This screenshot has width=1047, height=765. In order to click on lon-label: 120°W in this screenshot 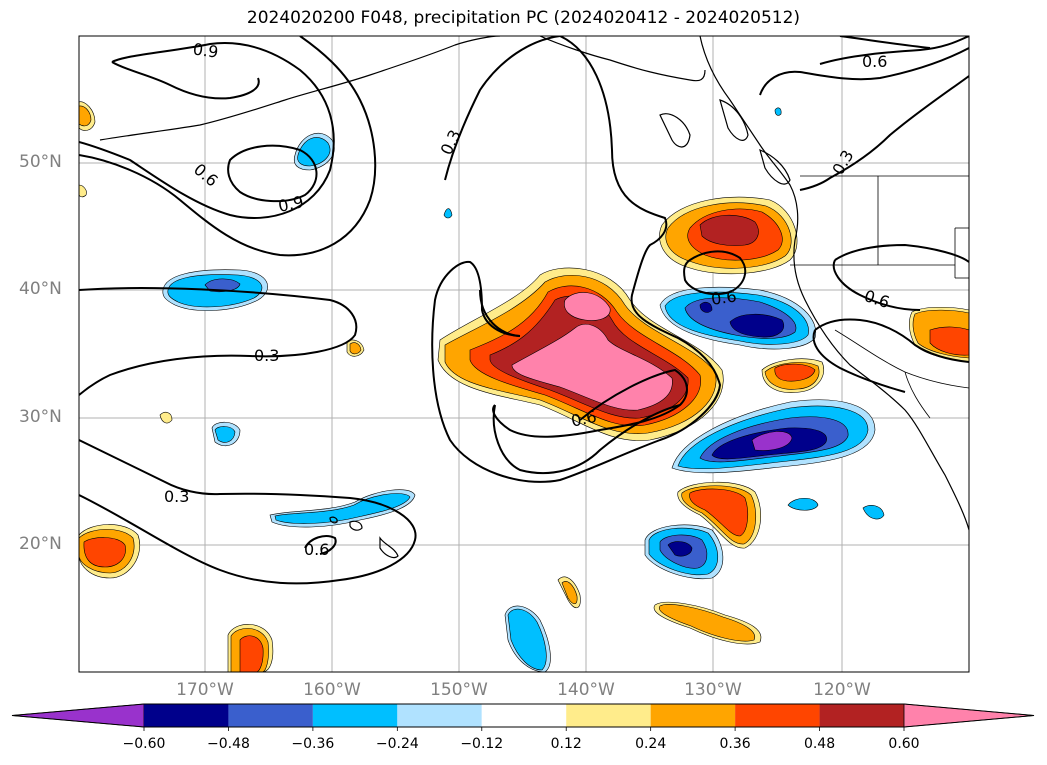, I will do `click(842, 690)`.